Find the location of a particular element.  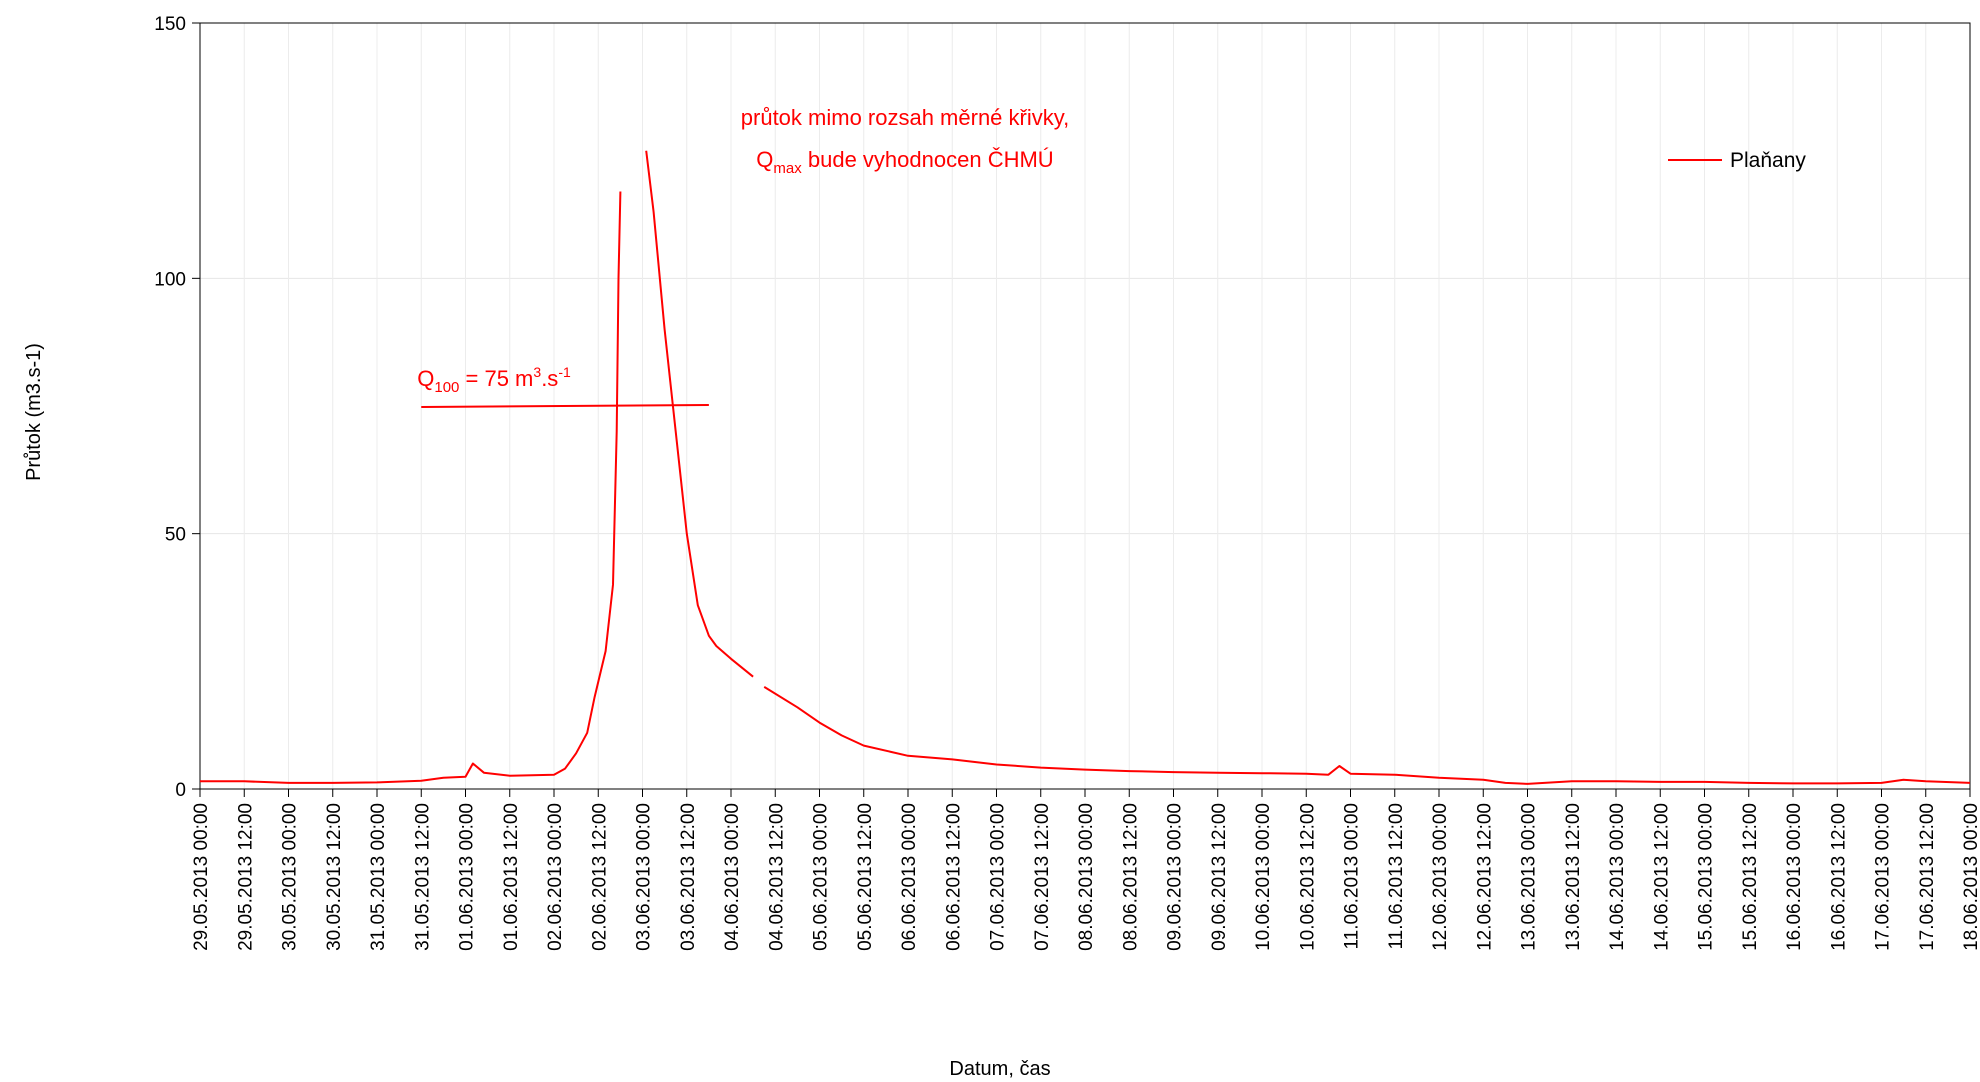

x-tick-label: 29.05.2013 00:00 is located at coordinates (201, 877).